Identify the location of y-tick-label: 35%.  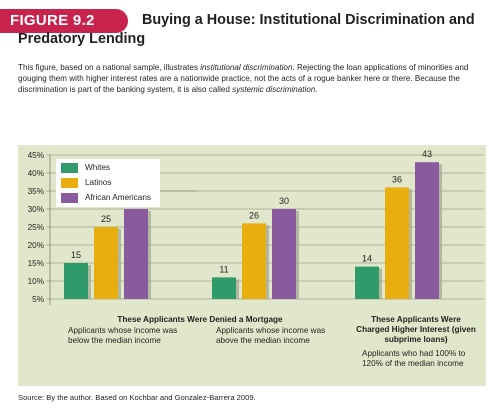
(36, 191).